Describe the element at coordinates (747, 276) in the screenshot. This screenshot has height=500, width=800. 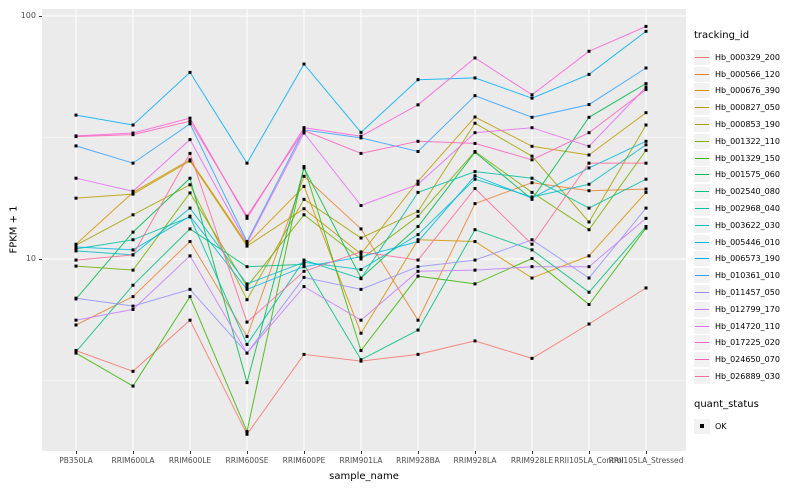
I see `legend-item-label: Hb_010361_010` at that location.